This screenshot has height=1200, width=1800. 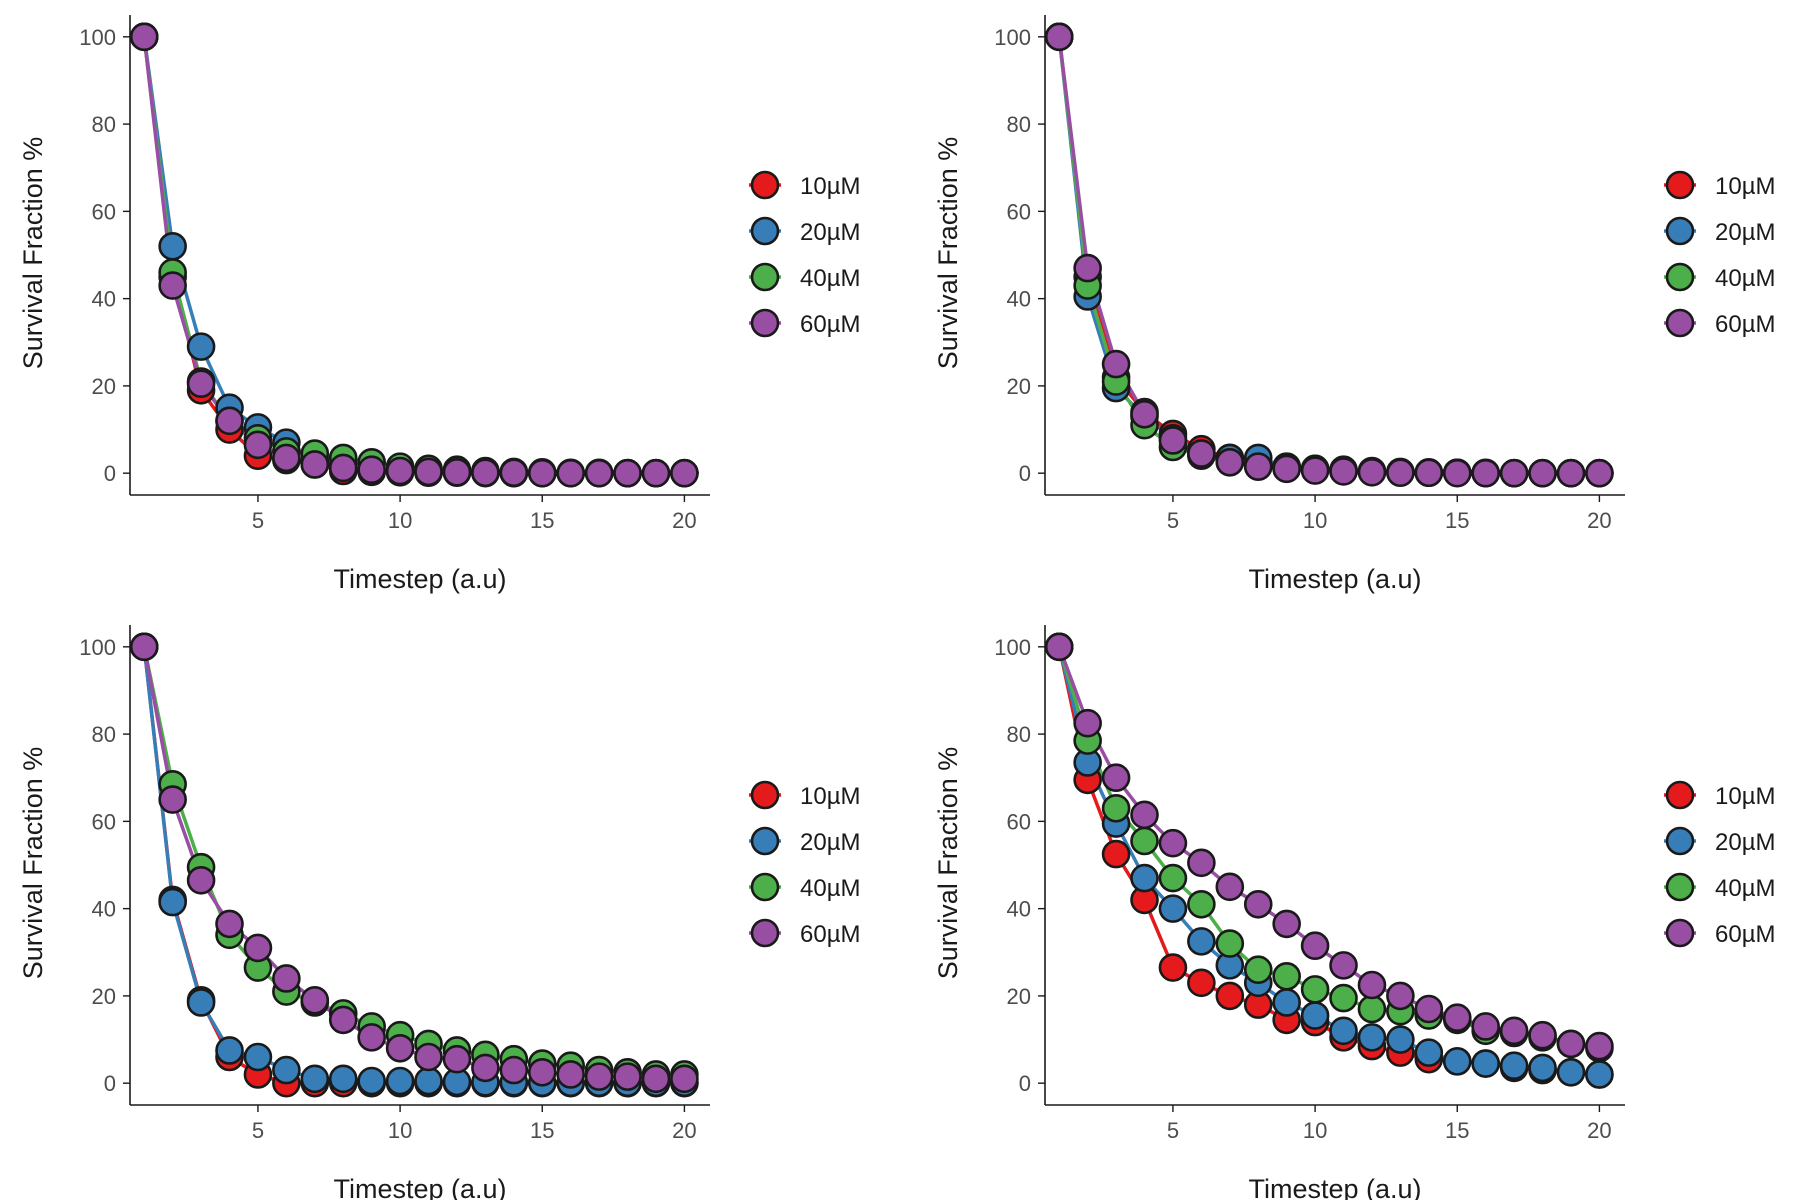 I want to click on legend-label: 40µM, so click(x=1745, y=278).